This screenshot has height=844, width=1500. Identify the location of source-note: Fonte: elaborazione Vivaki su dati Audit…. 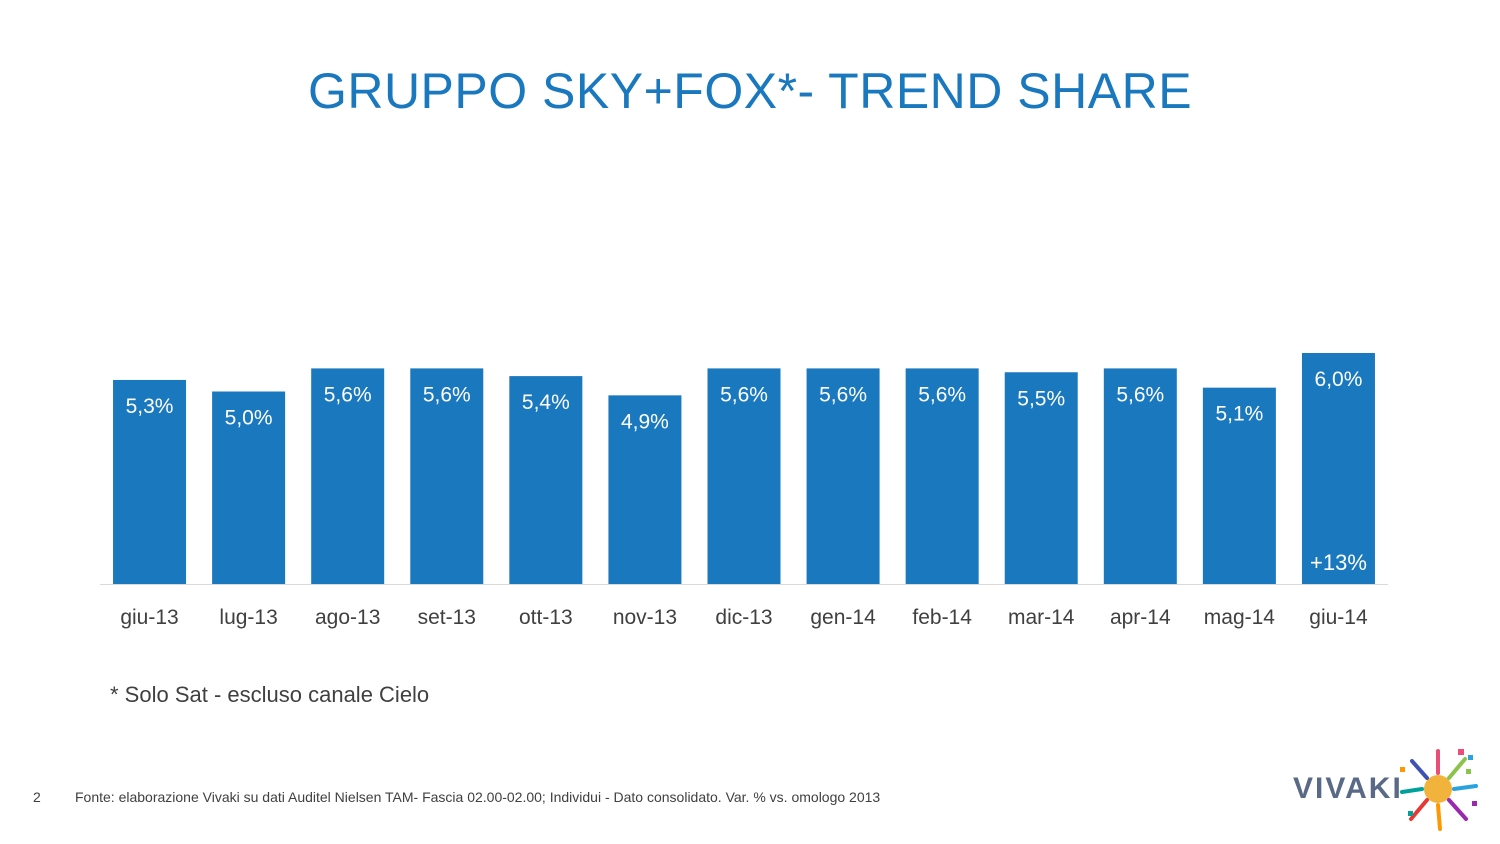
(478, 797).